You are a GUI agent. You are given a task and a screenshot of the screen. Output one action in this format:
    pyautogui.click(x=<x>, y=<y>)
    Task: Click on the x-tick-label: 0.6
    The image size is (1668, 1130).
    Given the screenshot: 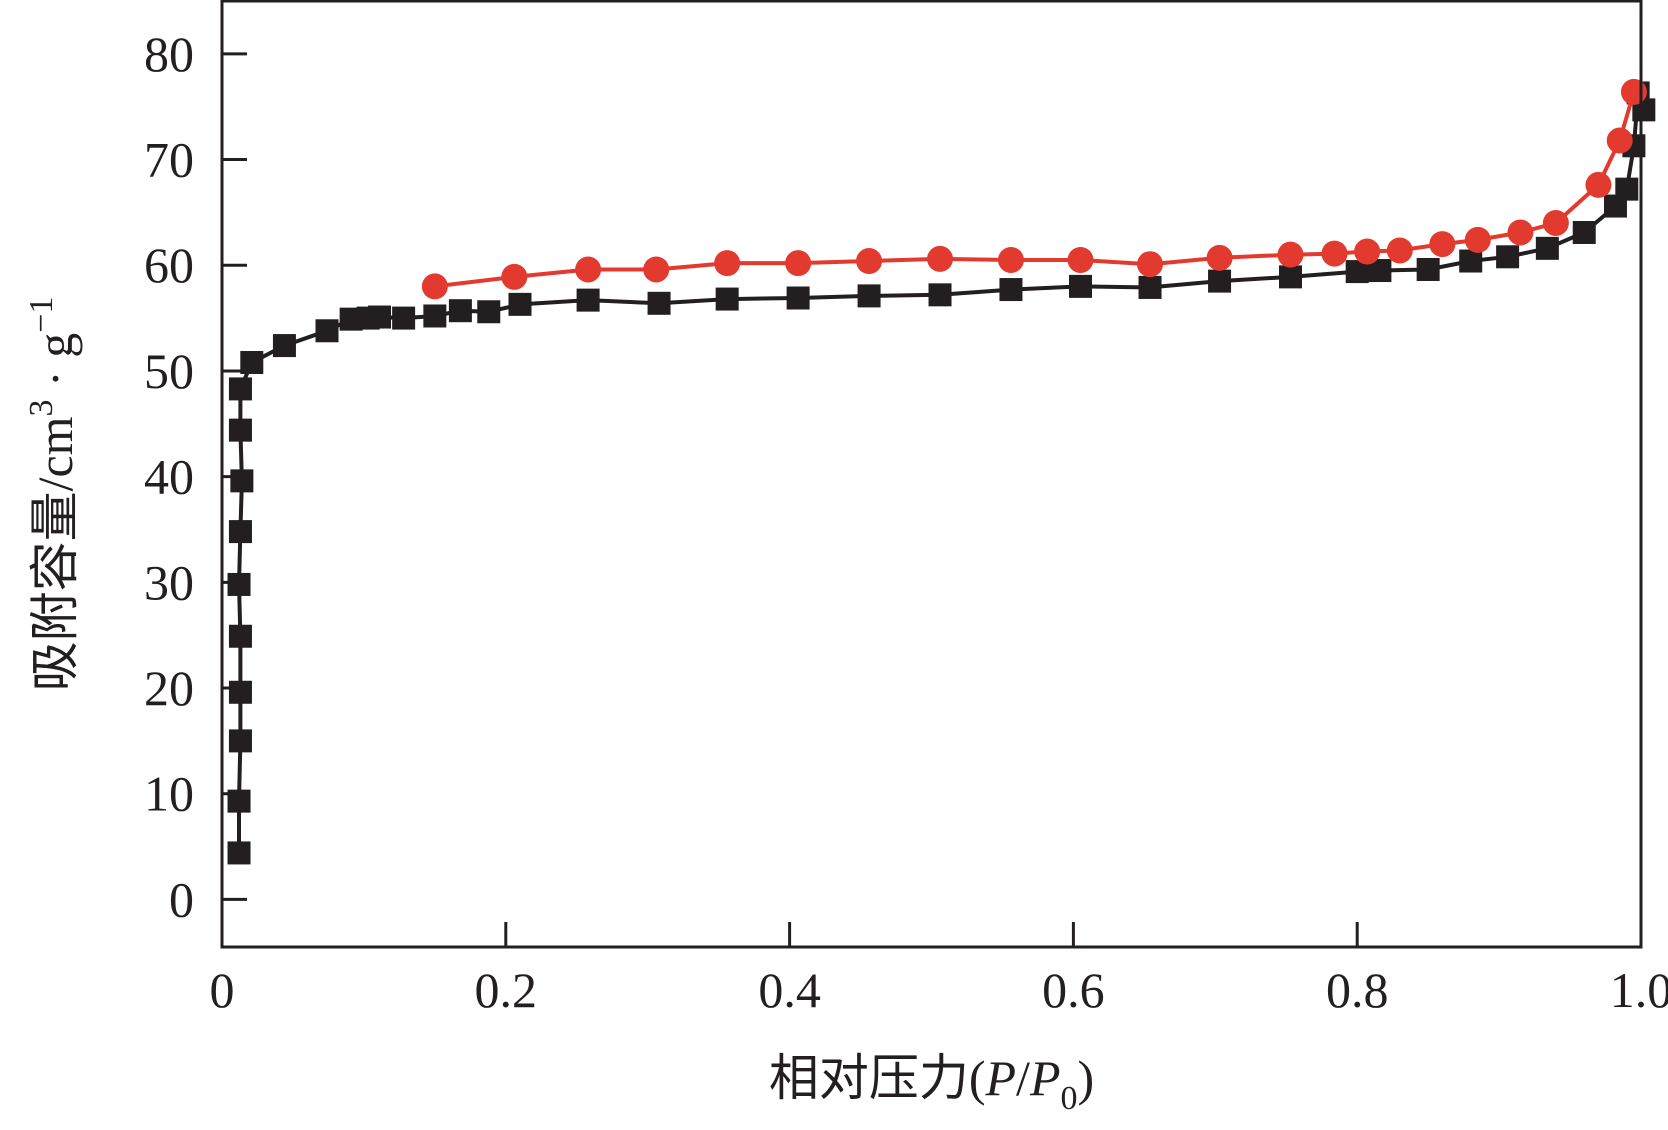 What is the action you would take?
    pyautogui.click(x=1073, y=990)
    